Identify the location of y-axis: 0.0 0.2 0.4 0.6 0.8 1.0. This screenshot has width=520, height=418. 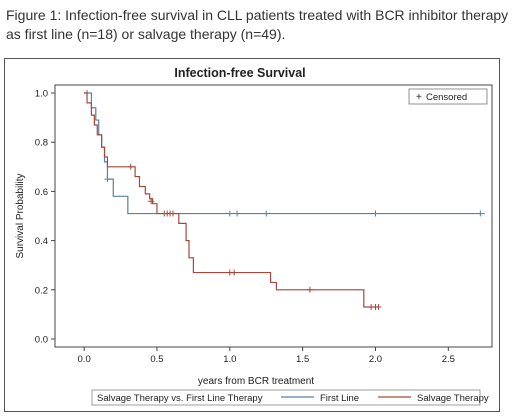
(45, 217).